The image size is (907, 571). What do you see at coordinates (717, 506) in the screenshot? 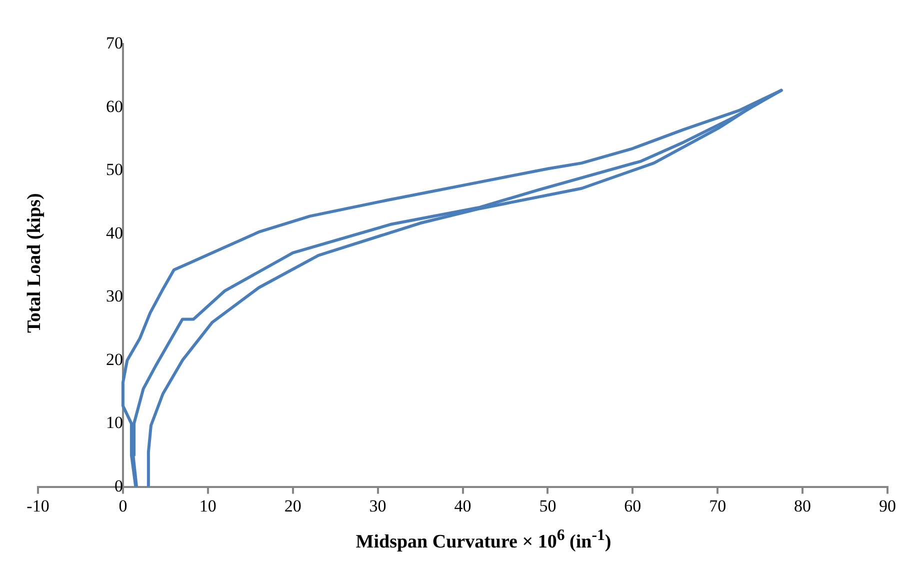
I see `x-tick-label: 70` at bounding box center [717, 506].